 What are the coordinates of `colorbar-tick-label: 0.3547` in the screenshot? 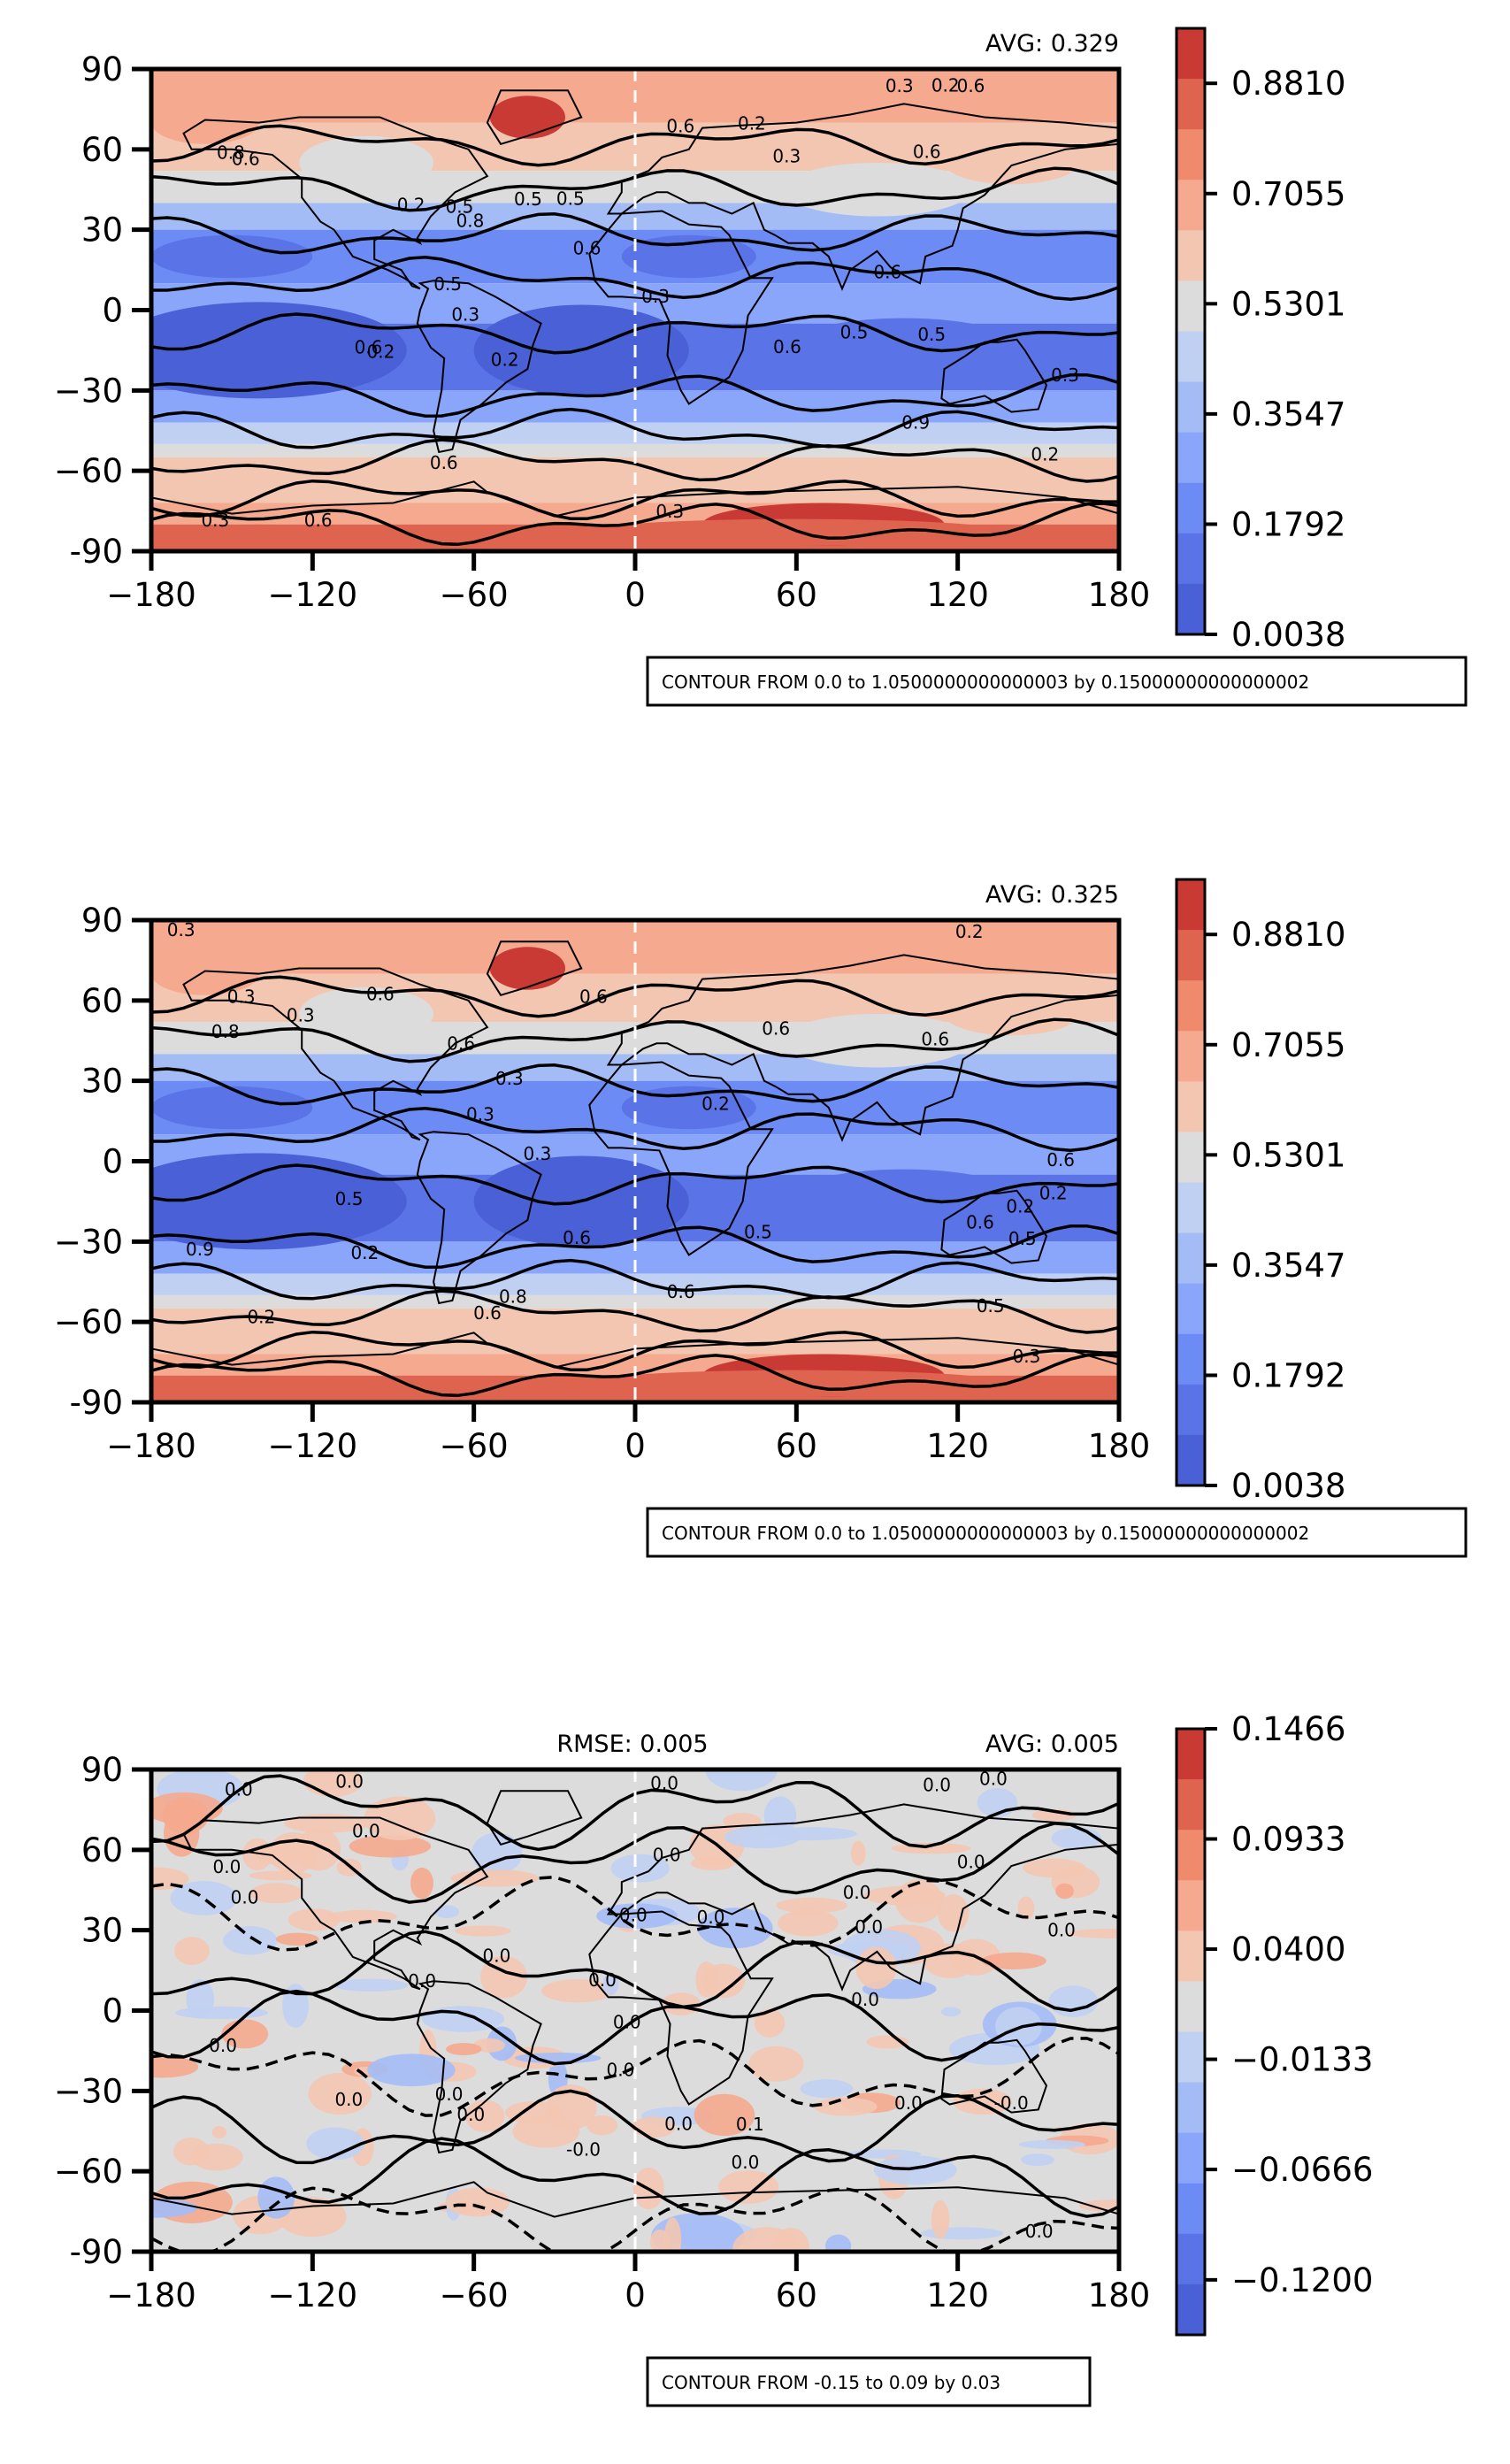 It's located at (1288, 414).